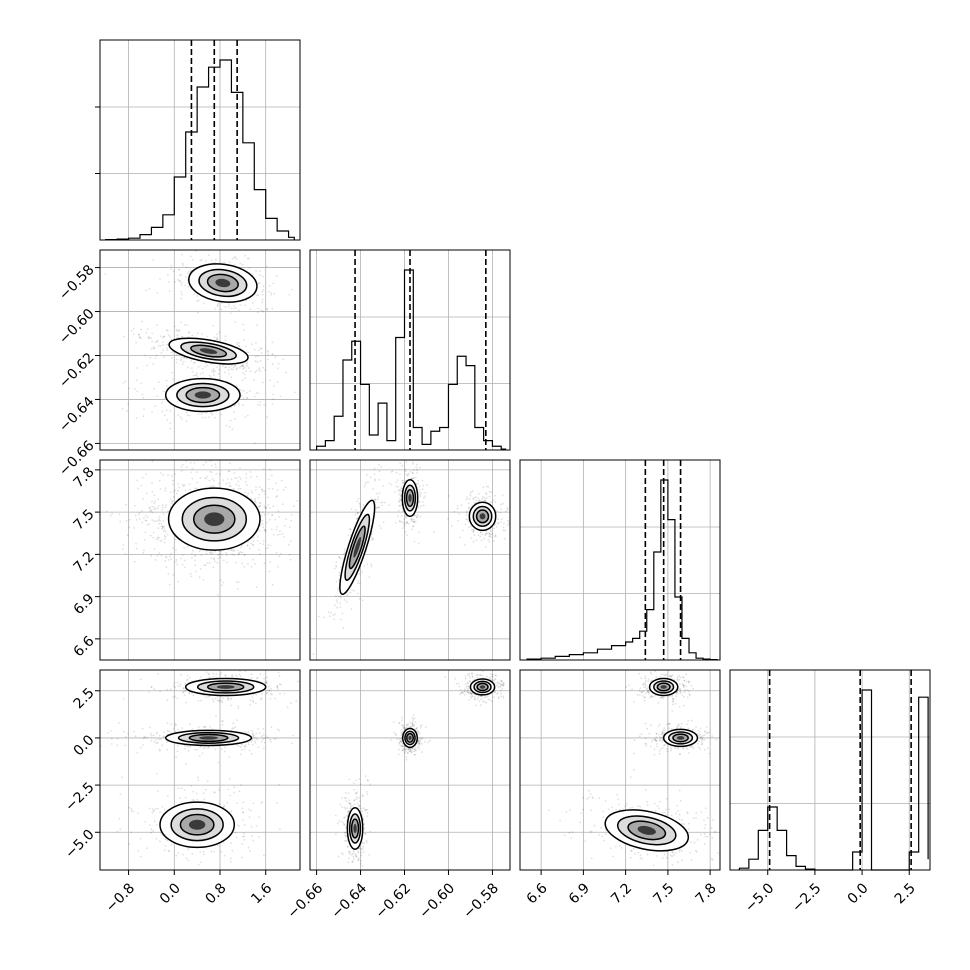 This screenshot has height=970, width=970. Describe the element at coordinates (79, 796) in the screenshot. I see `y-tick-label-3-2: −2.5` at that location.